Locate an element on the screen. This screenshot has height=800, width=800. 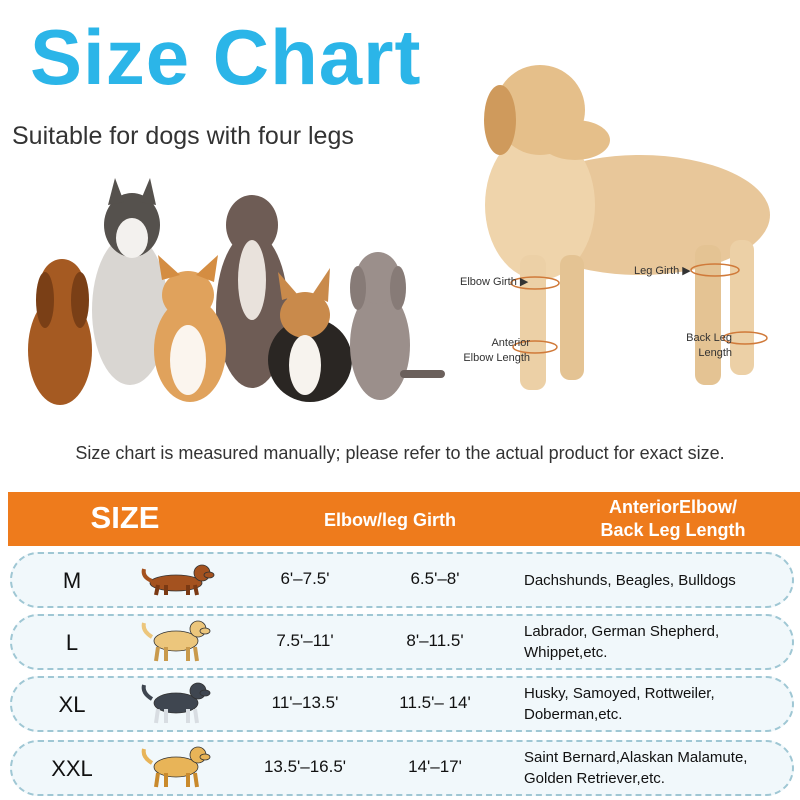
label-line: Elbow Girth is located at coordinates (488, 282).